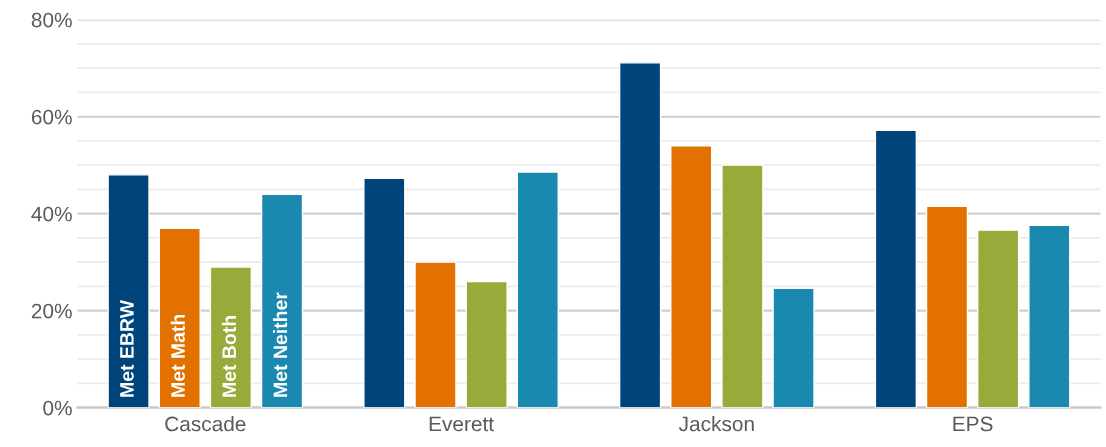 The image size is (1106, 447). What do you see at coordinates (51, 117) in the screenshot?
I see `y-tick-label: 60%` at bounding box center [51, 117].